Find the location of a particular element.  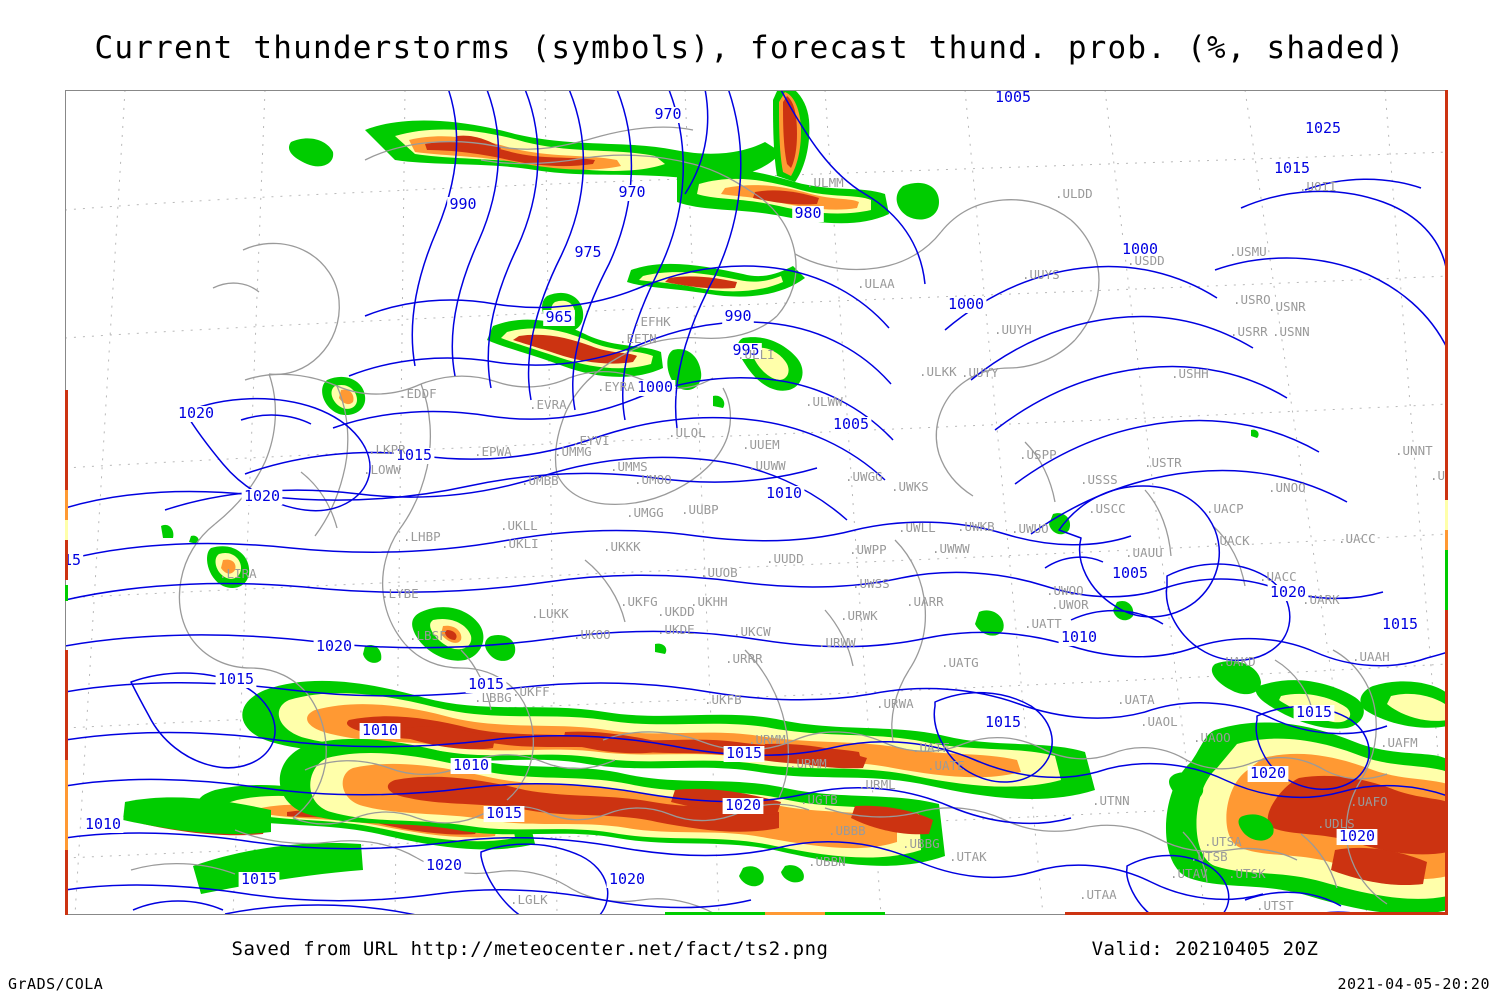

station-label: .UUBP is located at coordinates (700, 509).